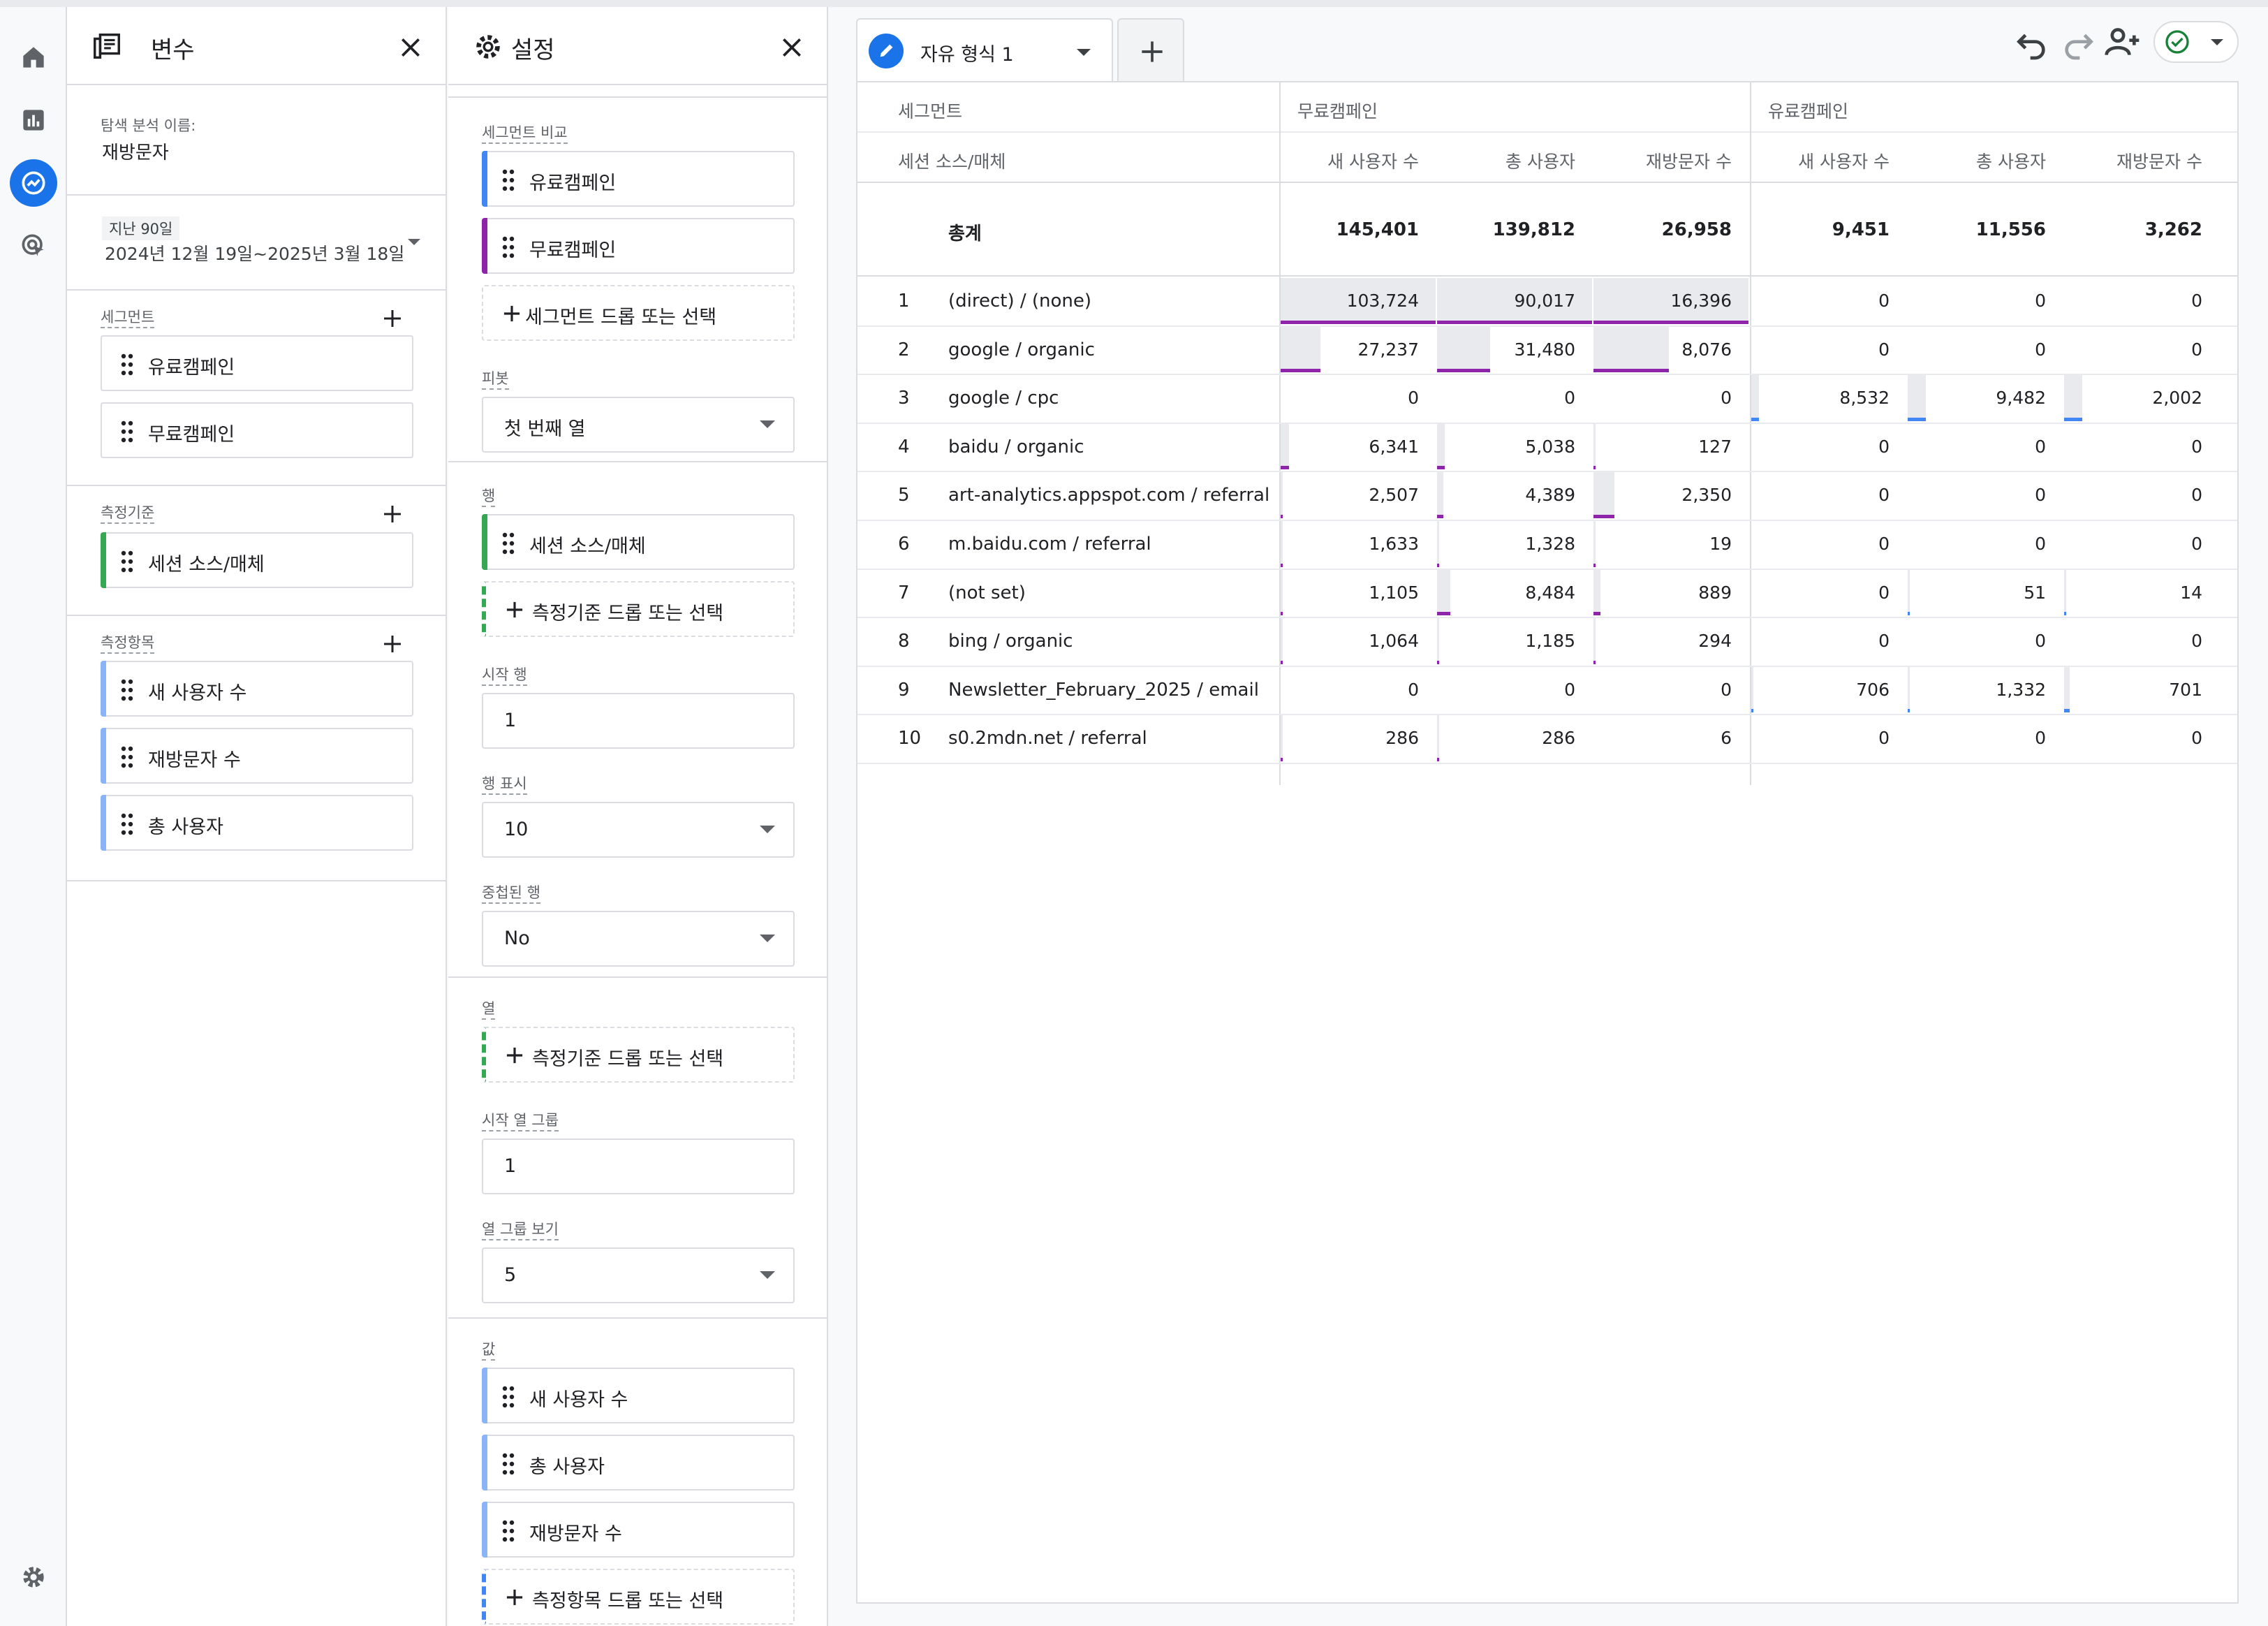 The width and height of the screenshot is (2268, 1626). I want to click on metric-chip: 총 사용자, so click(257, 823).